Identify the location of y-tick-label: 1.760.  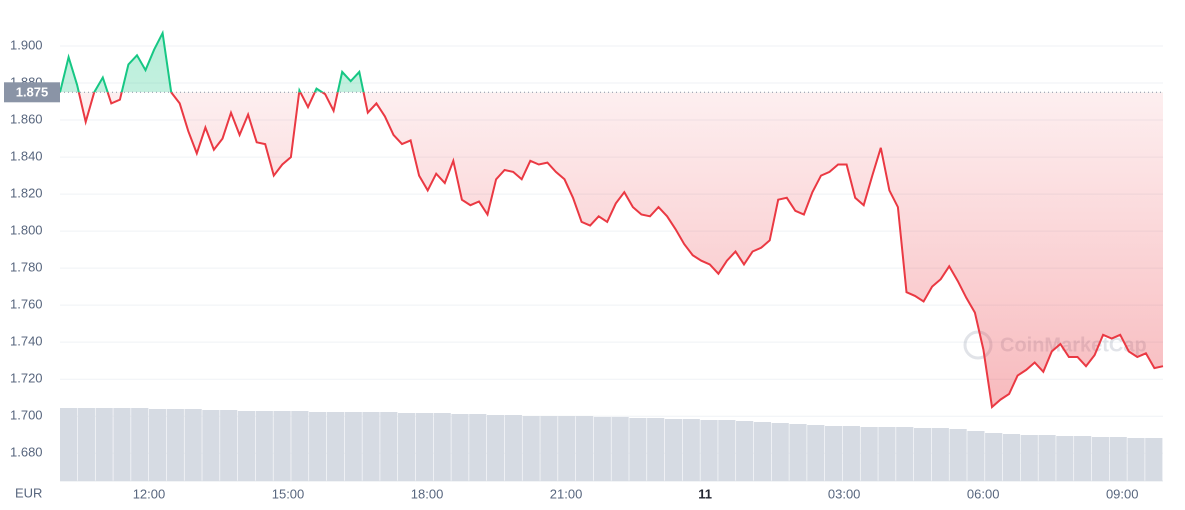
(26, 304).